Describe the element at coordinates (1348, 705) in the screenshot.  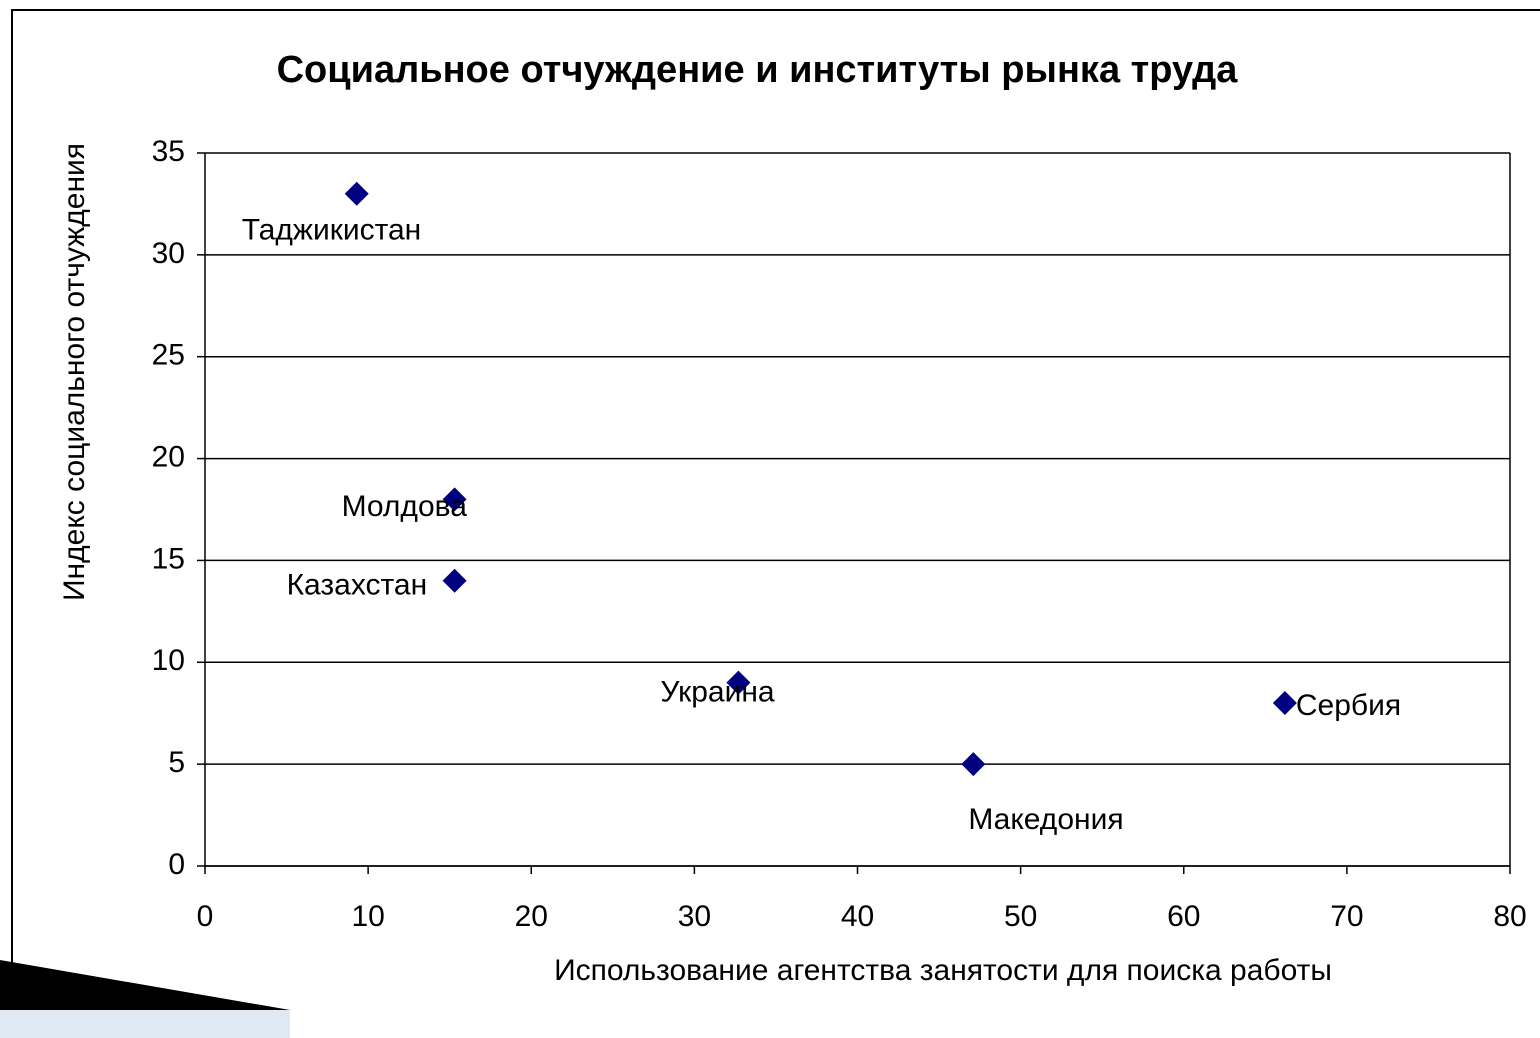
I see `point-label: Сербия` at that location.